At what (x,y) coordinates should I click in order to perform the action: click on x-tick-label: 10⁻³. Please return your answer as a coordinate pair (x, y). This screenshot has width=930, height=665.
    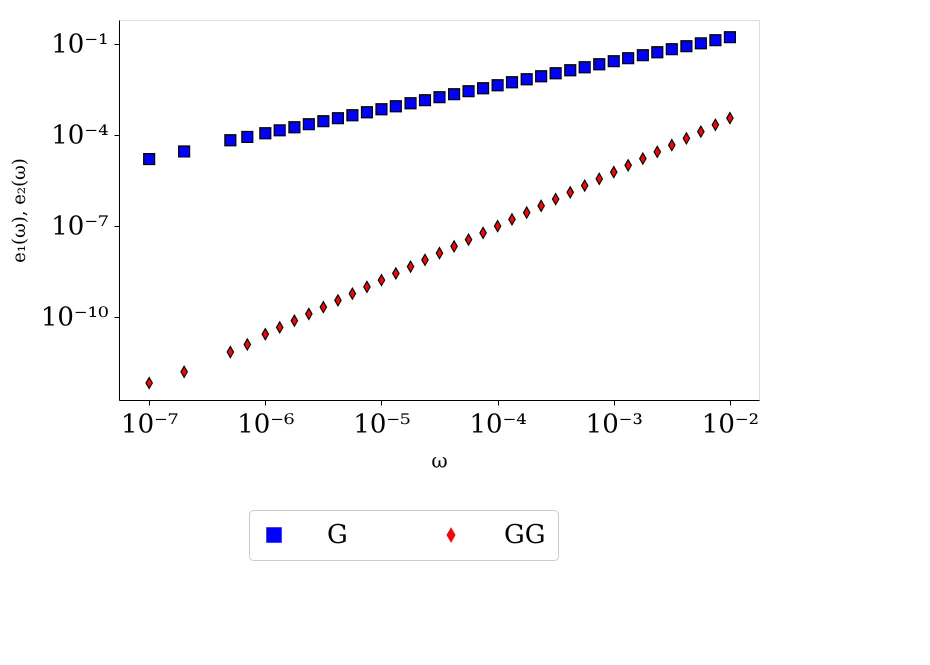
    Looking at the image, I should click on (614, 425).